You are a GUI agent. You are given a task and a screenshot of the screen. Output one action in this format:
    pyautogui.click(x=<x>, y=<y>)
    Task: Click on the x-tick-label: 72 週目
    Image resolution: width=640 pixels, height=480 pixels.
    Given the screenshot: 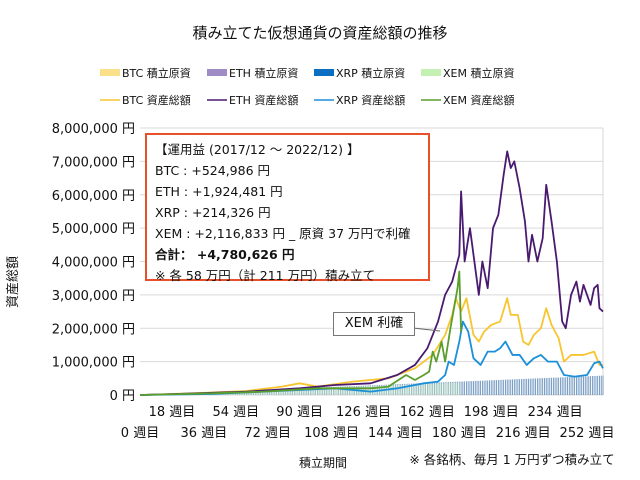 What is the action you would take?
    pyautogui.click(x=267, y=433)
    